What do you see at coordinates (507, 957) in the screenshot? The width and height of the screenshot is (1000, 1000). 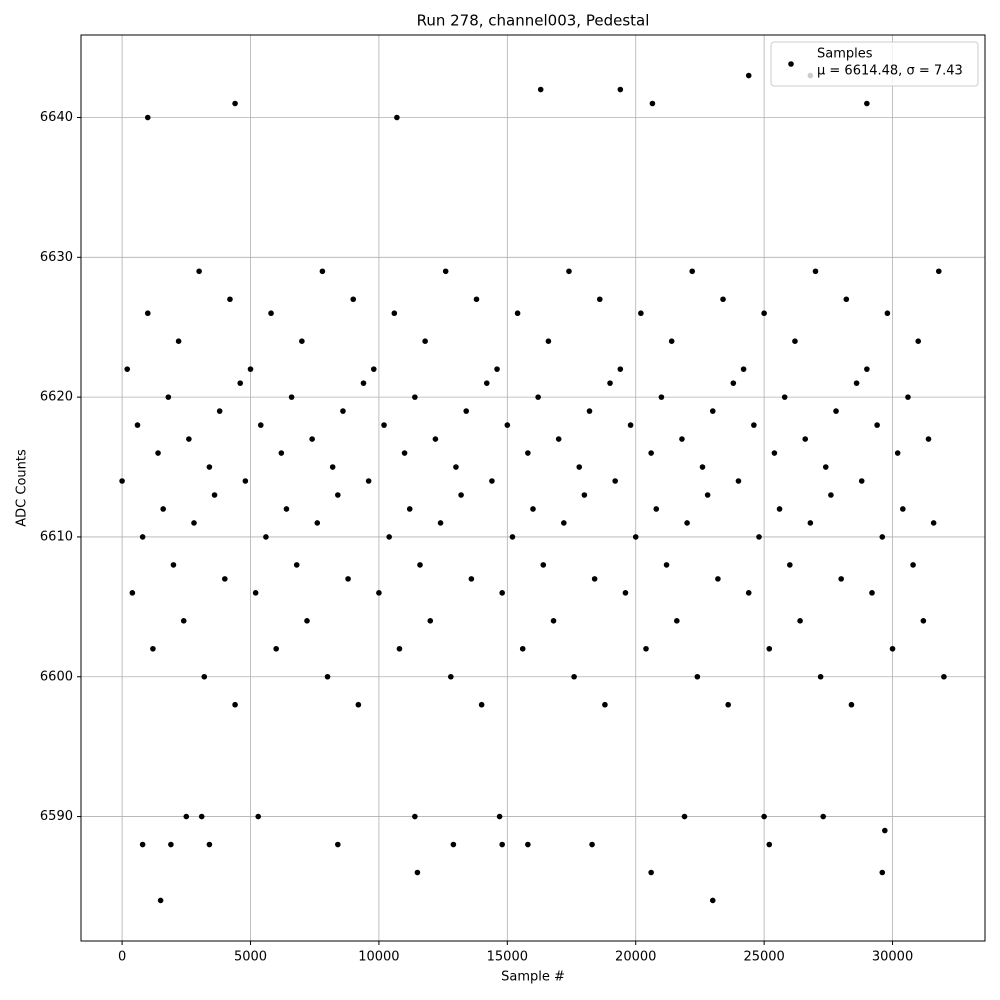 I see `x-tick-label: 15000` at bounding box center [507, 957].